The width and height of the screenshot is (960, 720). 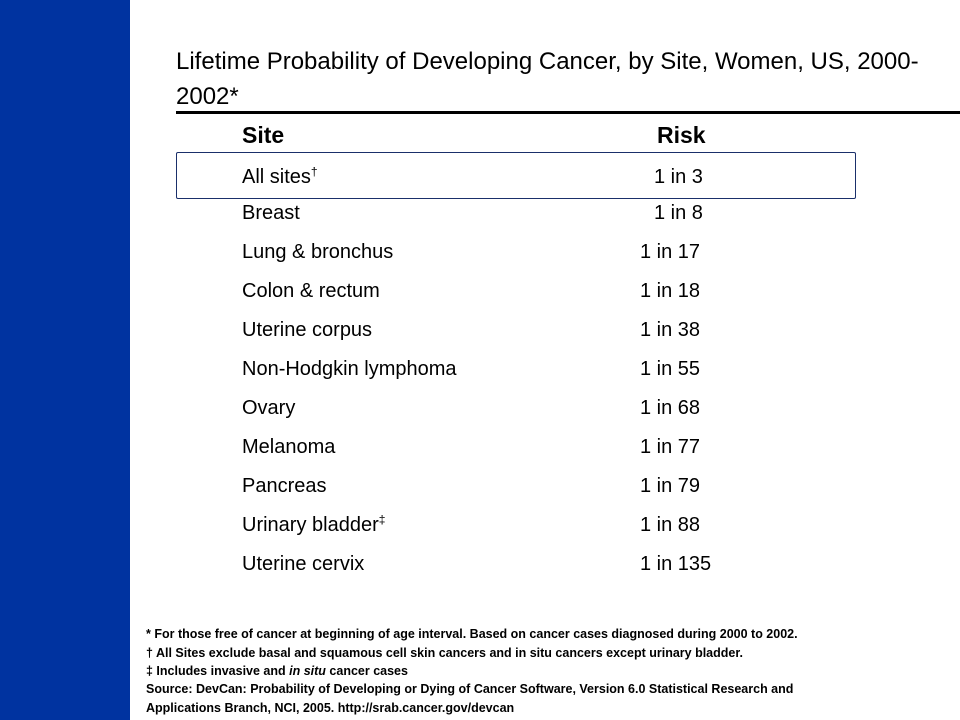 What do you see at coordinates (480, 180) in the screenshot?
I see `table-row: All sites† 1 in 3` at bounding box center [480, 180].